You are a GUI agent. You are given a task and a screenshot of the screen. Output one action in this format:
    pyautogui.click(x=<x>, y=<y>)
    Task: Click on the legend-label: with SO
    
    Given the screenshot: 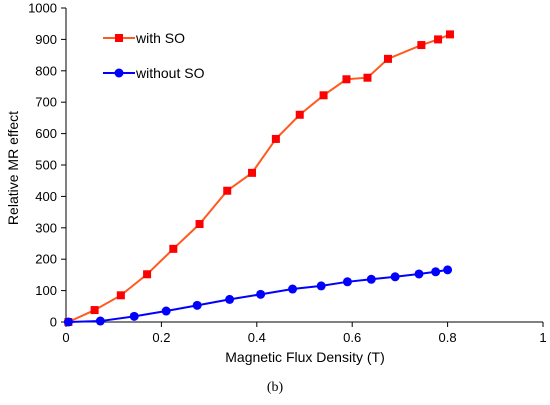 What is the action you would take?
    pyautogui.click(x=160, y=38)
    